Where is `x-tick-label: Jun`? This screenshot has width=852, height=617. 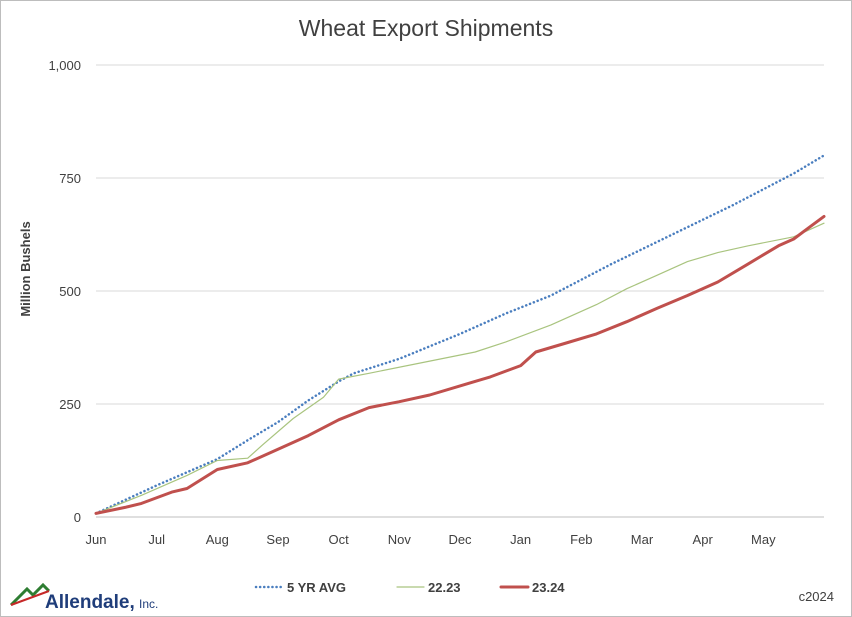 x-tick-label: Jun is located at coordinates (96, 539).